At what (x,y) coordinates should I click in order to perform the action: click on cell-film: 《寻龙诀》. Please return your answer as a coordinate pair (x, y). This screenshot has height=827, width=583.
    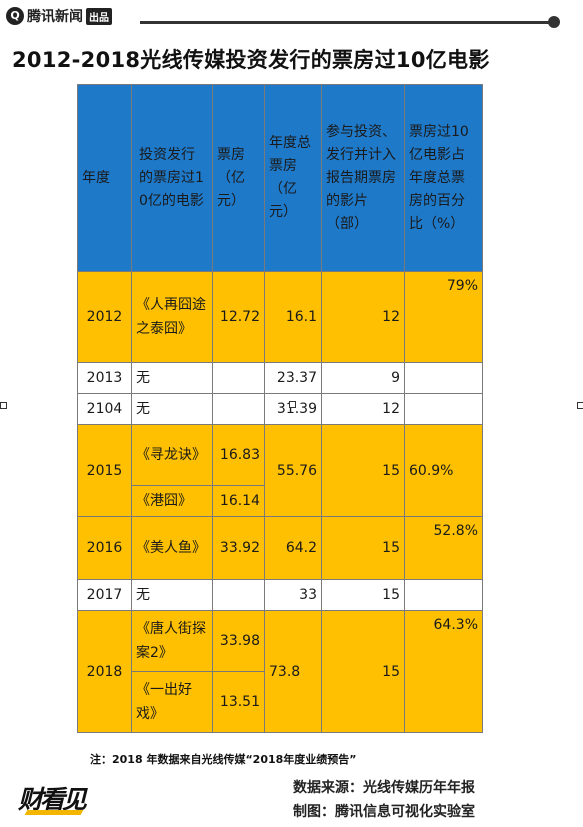
    Looking at the image, I should click on (172, 455).